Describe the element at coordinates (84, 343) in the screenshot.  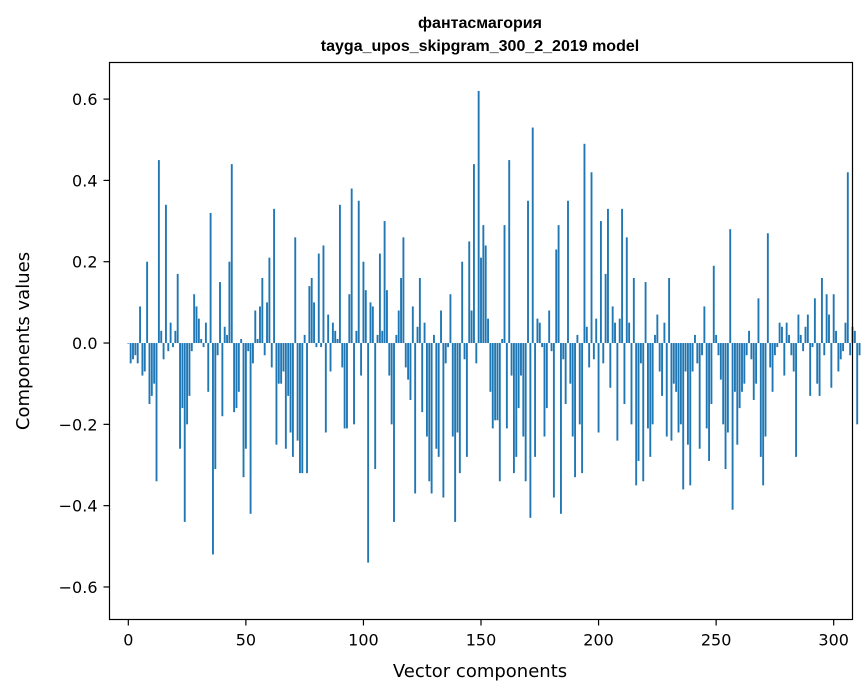
I see `y-axis-ticks: −0.6 −0.4 −0.2 0.0 0.2 0.4 0.6` at that location.